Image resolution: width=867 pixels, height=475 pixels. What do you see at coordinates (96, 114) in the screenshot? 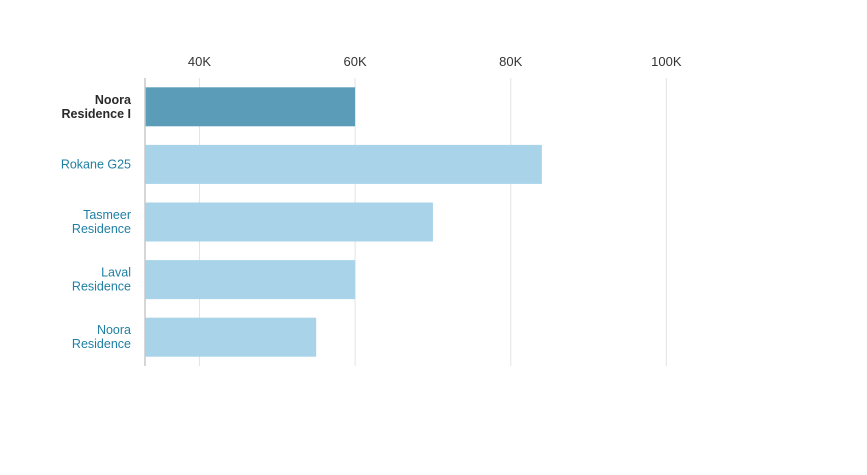
I see `category-label: Residence I` at bounding box center [96, 114].